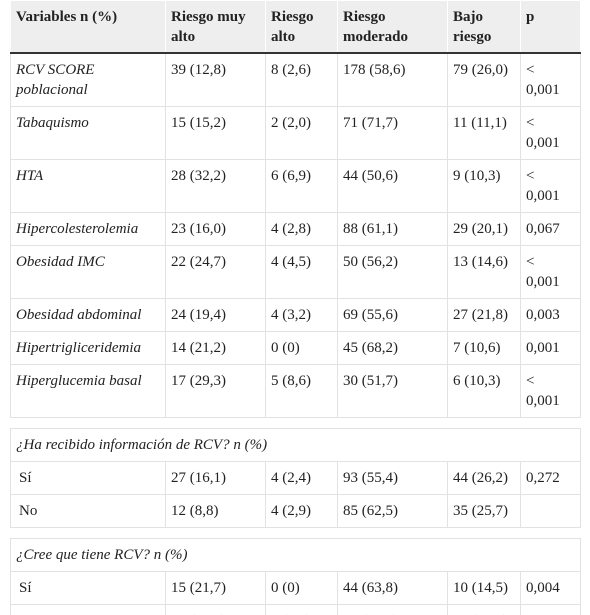 This screenshot has width=590, height=615. What do you see at coordinates (392, 478) in the screenshot?
I see `cell: 93 (55,4)` at bounding box center [392, 478].